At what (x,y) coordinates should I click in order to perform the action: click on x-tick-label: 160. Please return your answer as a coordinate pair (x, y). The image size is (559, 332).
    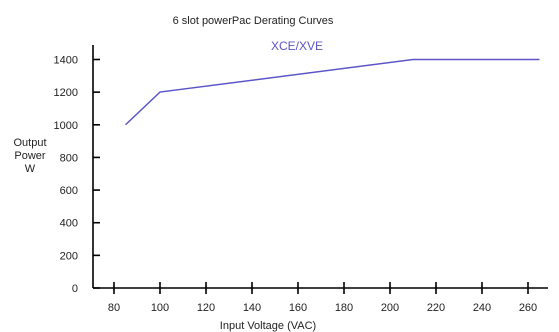
    Looking at the image, I should click on (298, 308).